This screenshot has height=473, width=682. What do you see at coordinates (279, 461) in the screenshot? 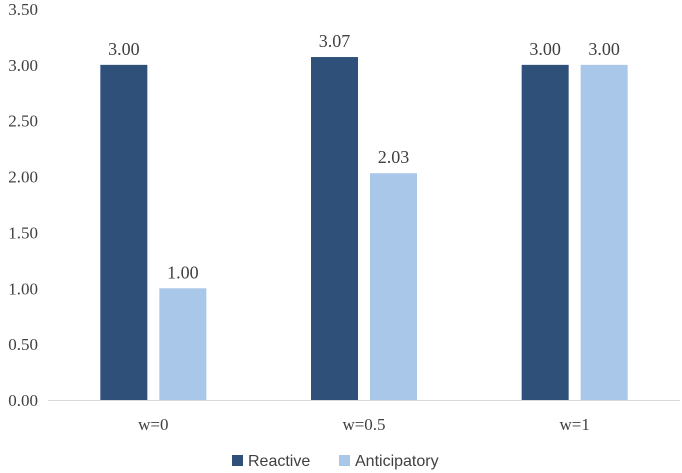
I see `legend-label-reactive: Reactive` at bounding box center [279, 461].